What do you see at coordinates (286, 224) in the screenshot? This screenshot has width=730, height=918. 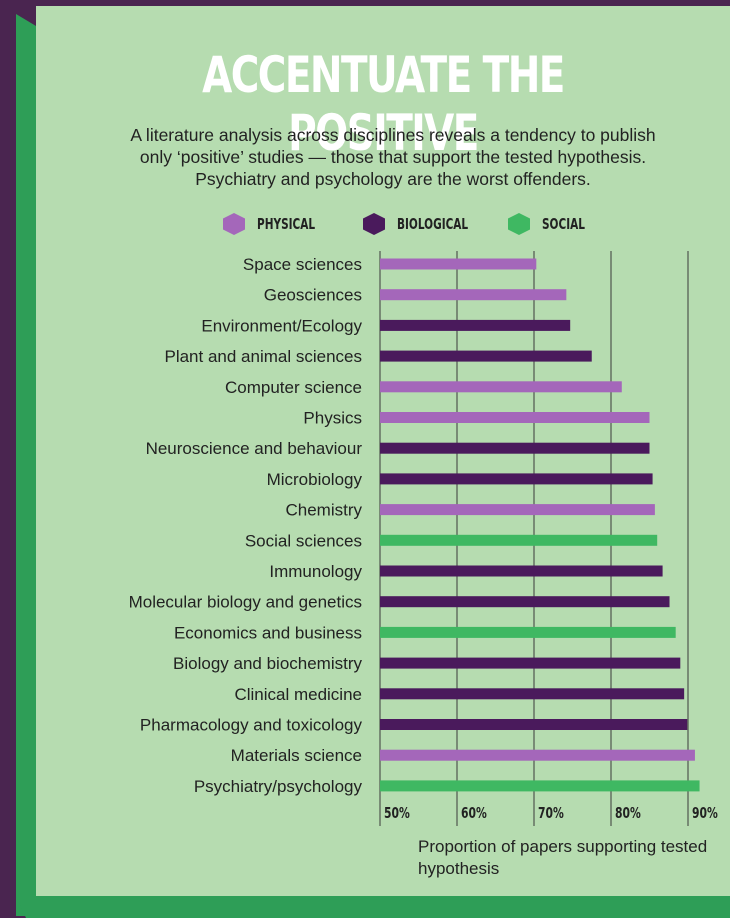 I see `legend-label: PHYSICAL` at bounding box center [286, 224].